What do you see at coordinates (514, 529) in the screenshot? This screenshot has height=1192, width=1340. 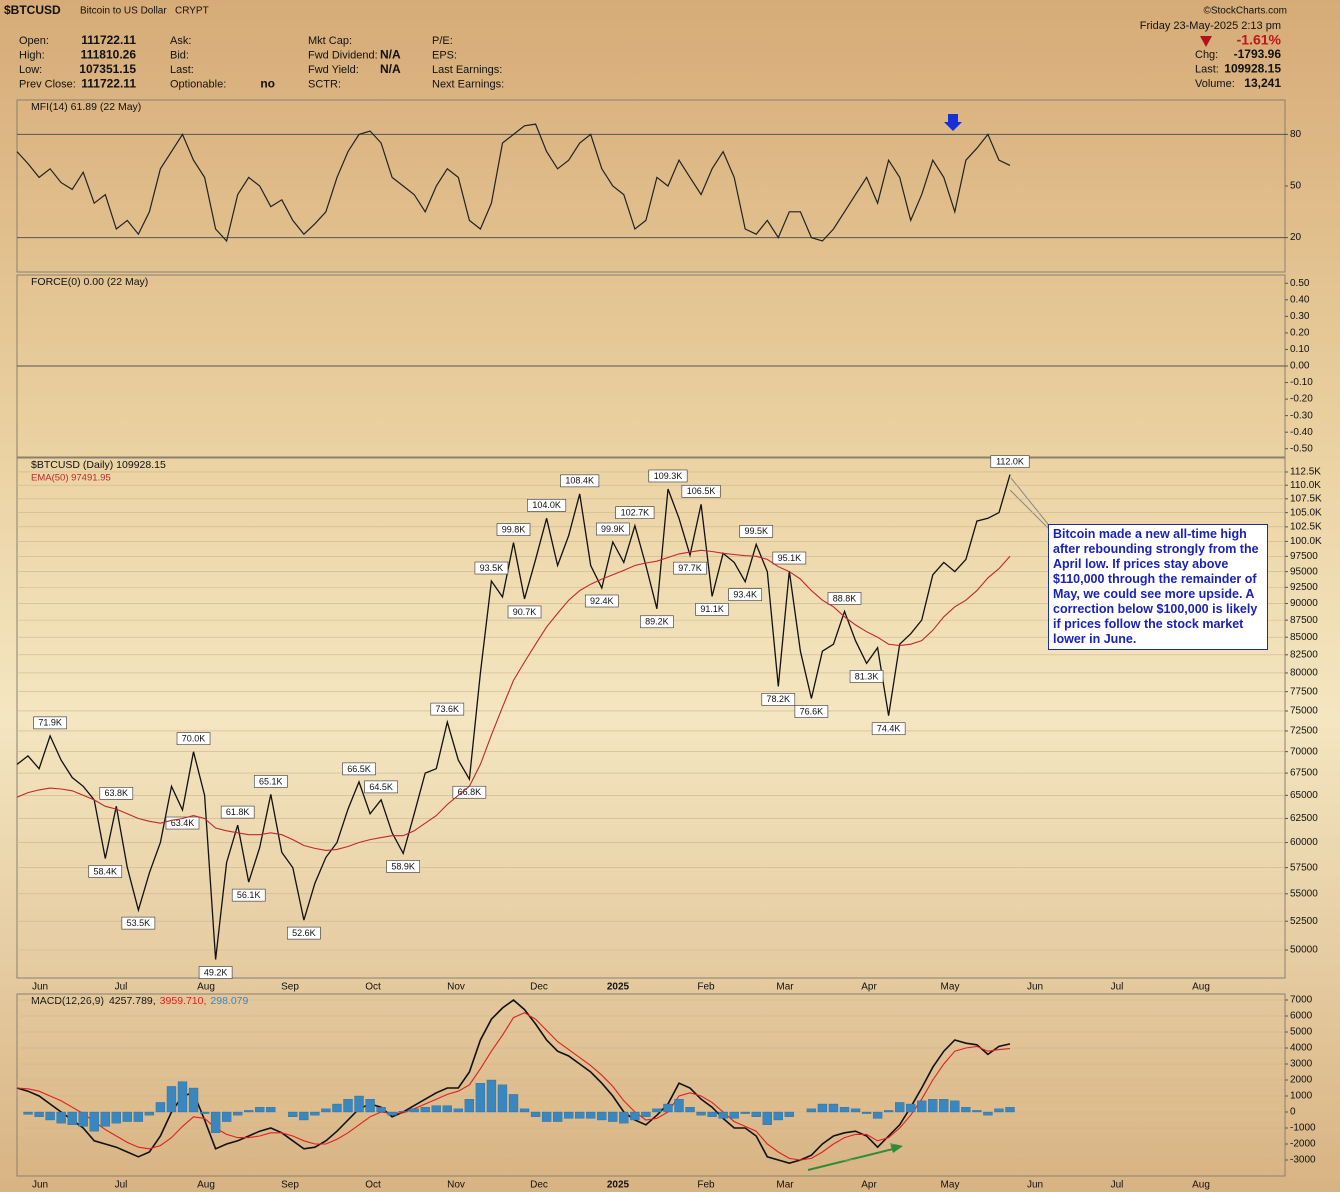 I see `value-label: 99.8K` at bounding box center [514, 529].